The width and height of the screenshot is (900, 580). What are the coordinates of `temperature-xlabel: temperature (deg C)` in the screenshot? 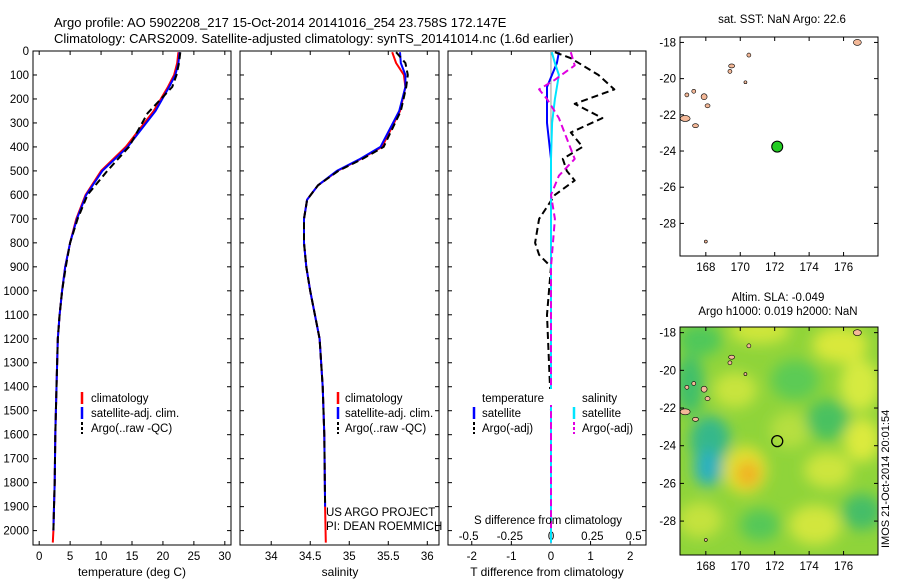 It's located at (132, 572).